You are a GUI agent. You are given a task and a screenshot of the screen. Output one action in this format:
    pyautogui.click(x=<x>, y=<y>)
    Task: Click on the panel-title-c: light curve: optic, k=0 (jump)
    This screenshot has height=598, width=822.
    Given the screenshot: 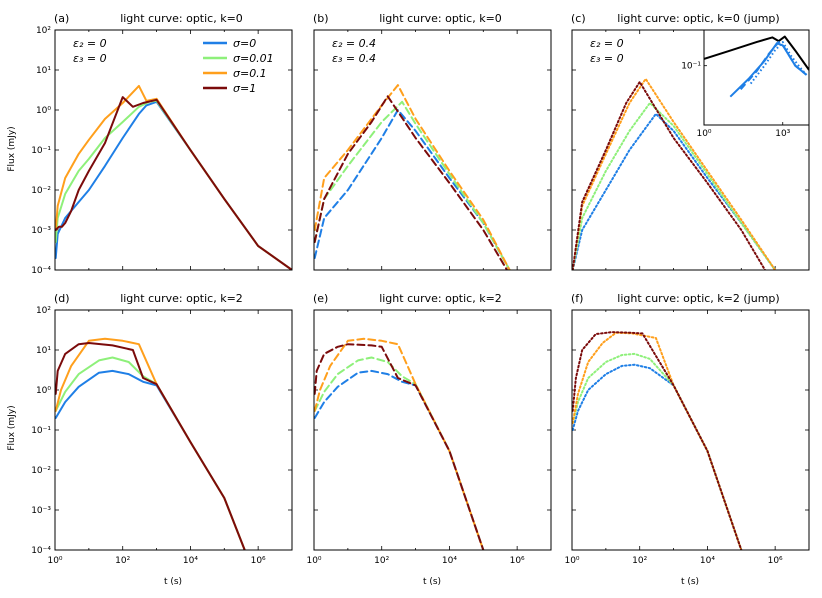 What is the action you would take?
    pyautogui.click(x=698, y=18)
    